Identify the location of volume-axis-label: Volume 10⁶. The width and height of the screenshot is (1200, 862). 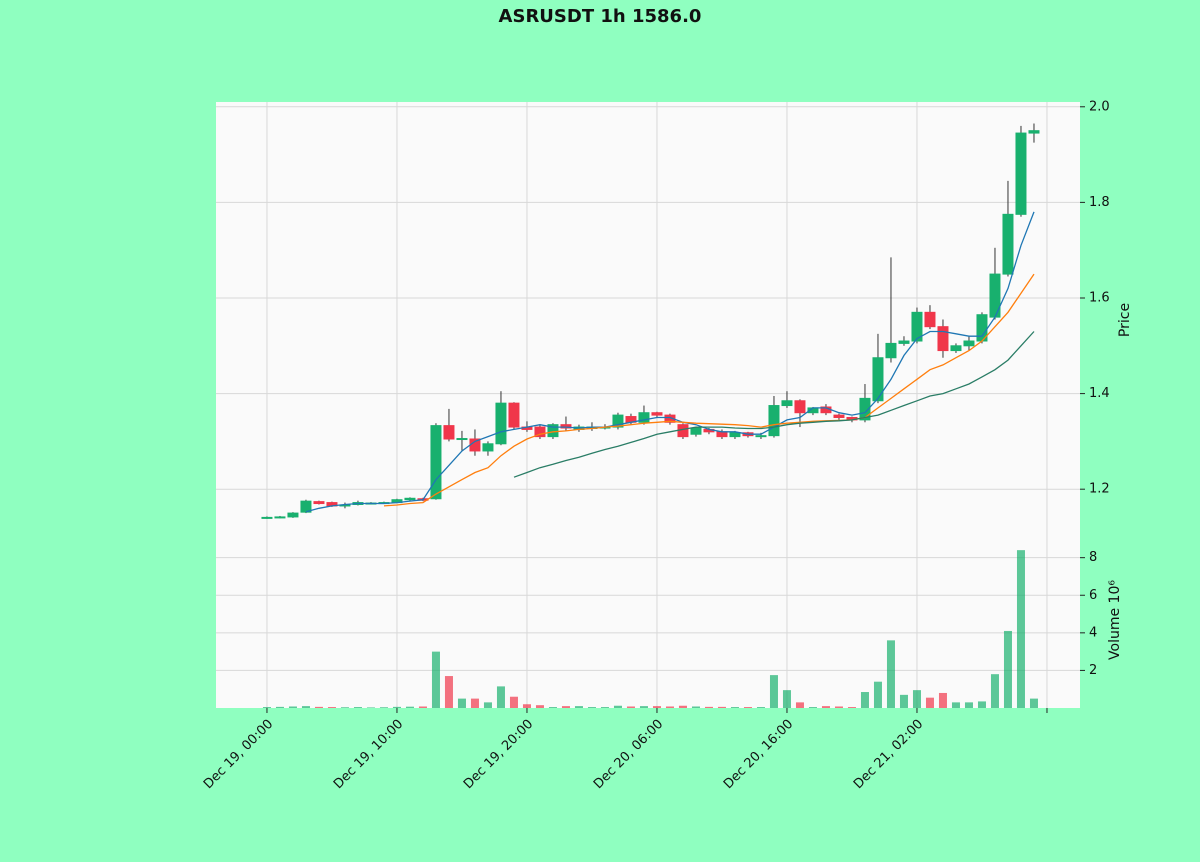
(1115, 620).